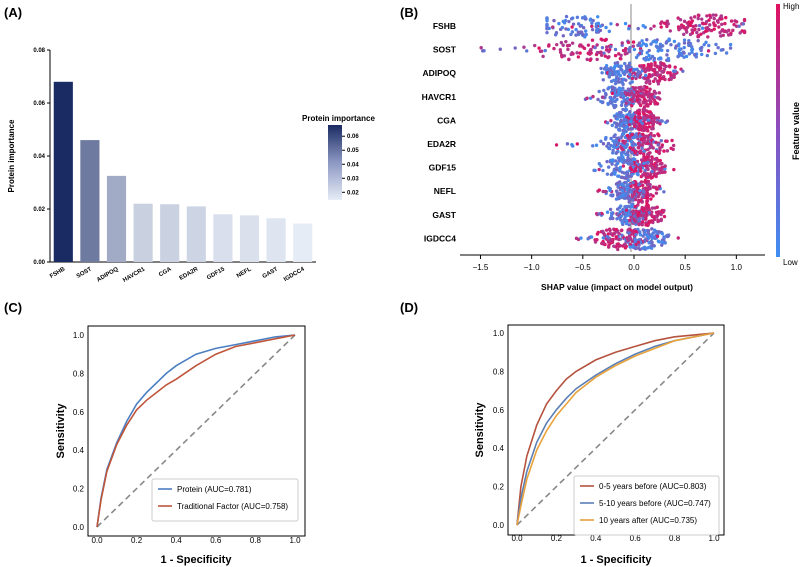 Image resolution: width=802 pixels, height=567 pixels. What do you see at coordinates (796, 131) in the screenshot?
I see `colorbar-title: Feature value` at bounding box center [796, 131].